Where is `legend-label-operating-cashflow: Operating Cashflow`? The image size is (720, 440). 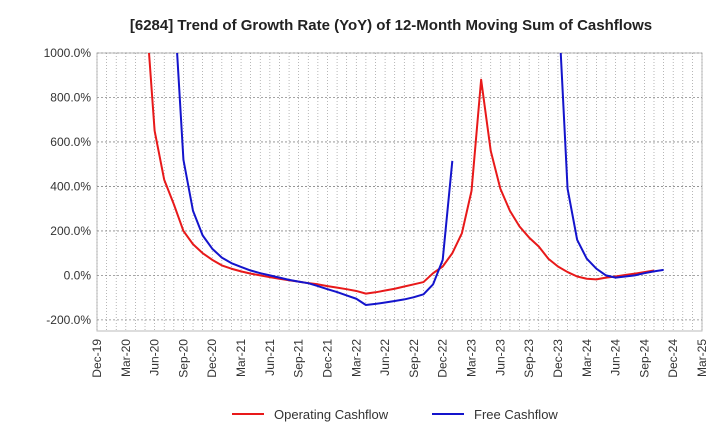 legend-label-operating-cashflow: Operating Cashflow is located at coordinates (331, 414).